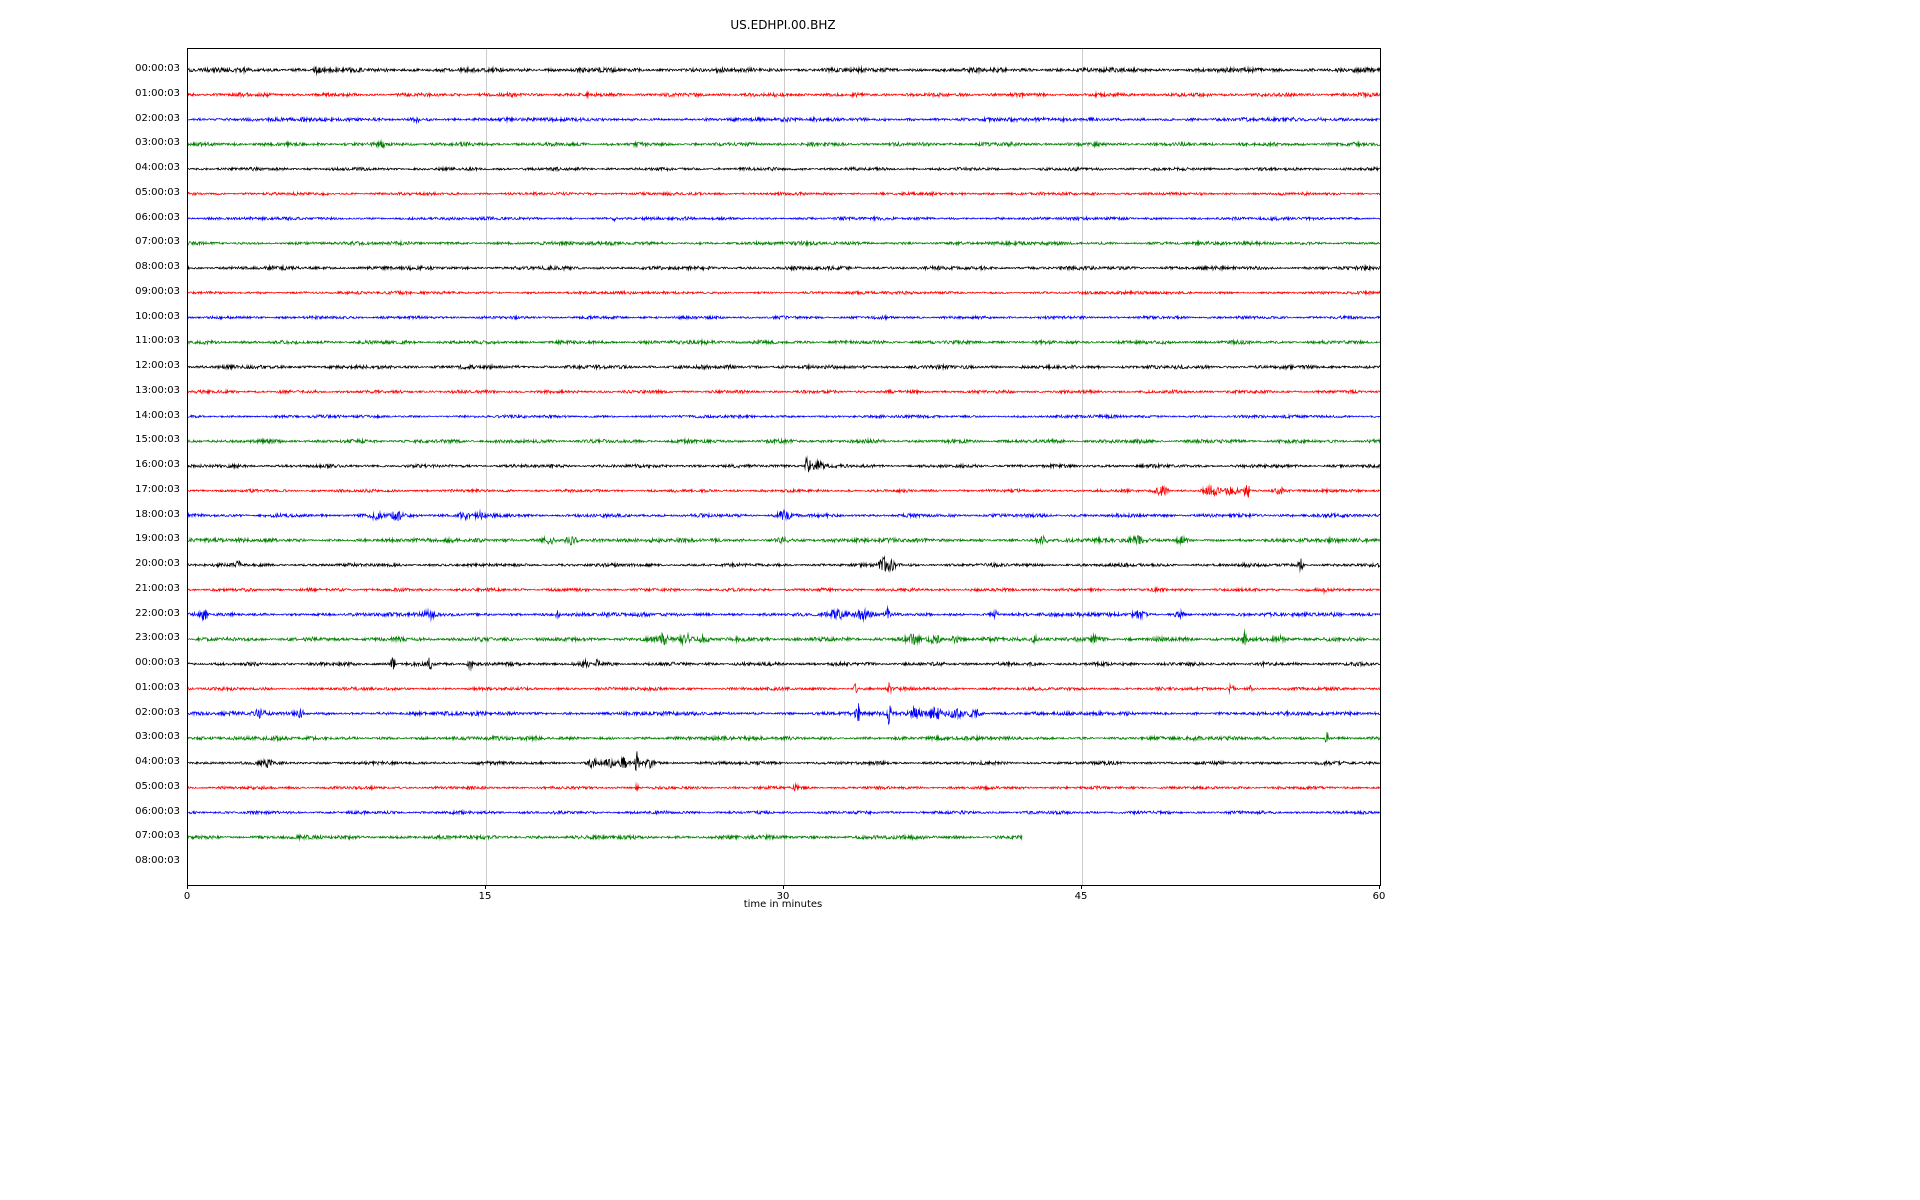  What do you see at coordinates (157, 365) in the screenshot?
I see `trace-time-label: 12:00:03` at bounding box center [157, 365].